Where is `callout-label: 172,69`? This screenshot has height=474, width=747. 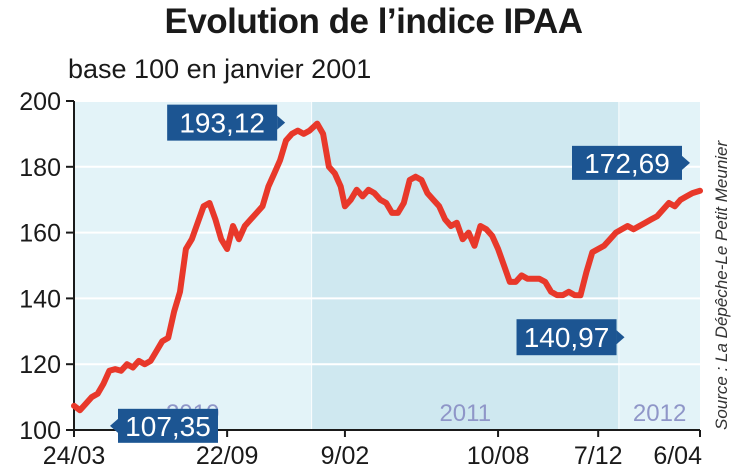 callout-label: 172,69 is located at coordinates (627, 163).